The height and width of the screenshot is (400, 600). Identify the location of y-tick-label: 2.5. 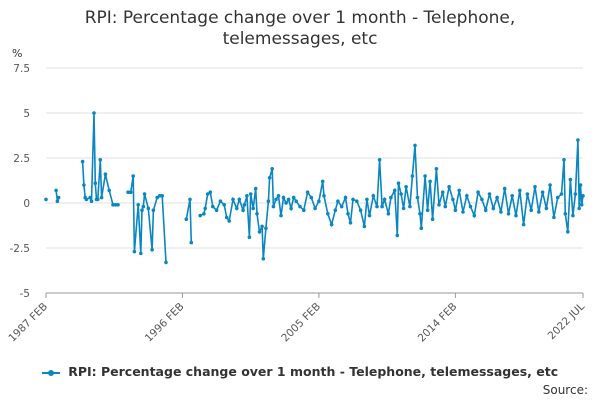
(21, 159).